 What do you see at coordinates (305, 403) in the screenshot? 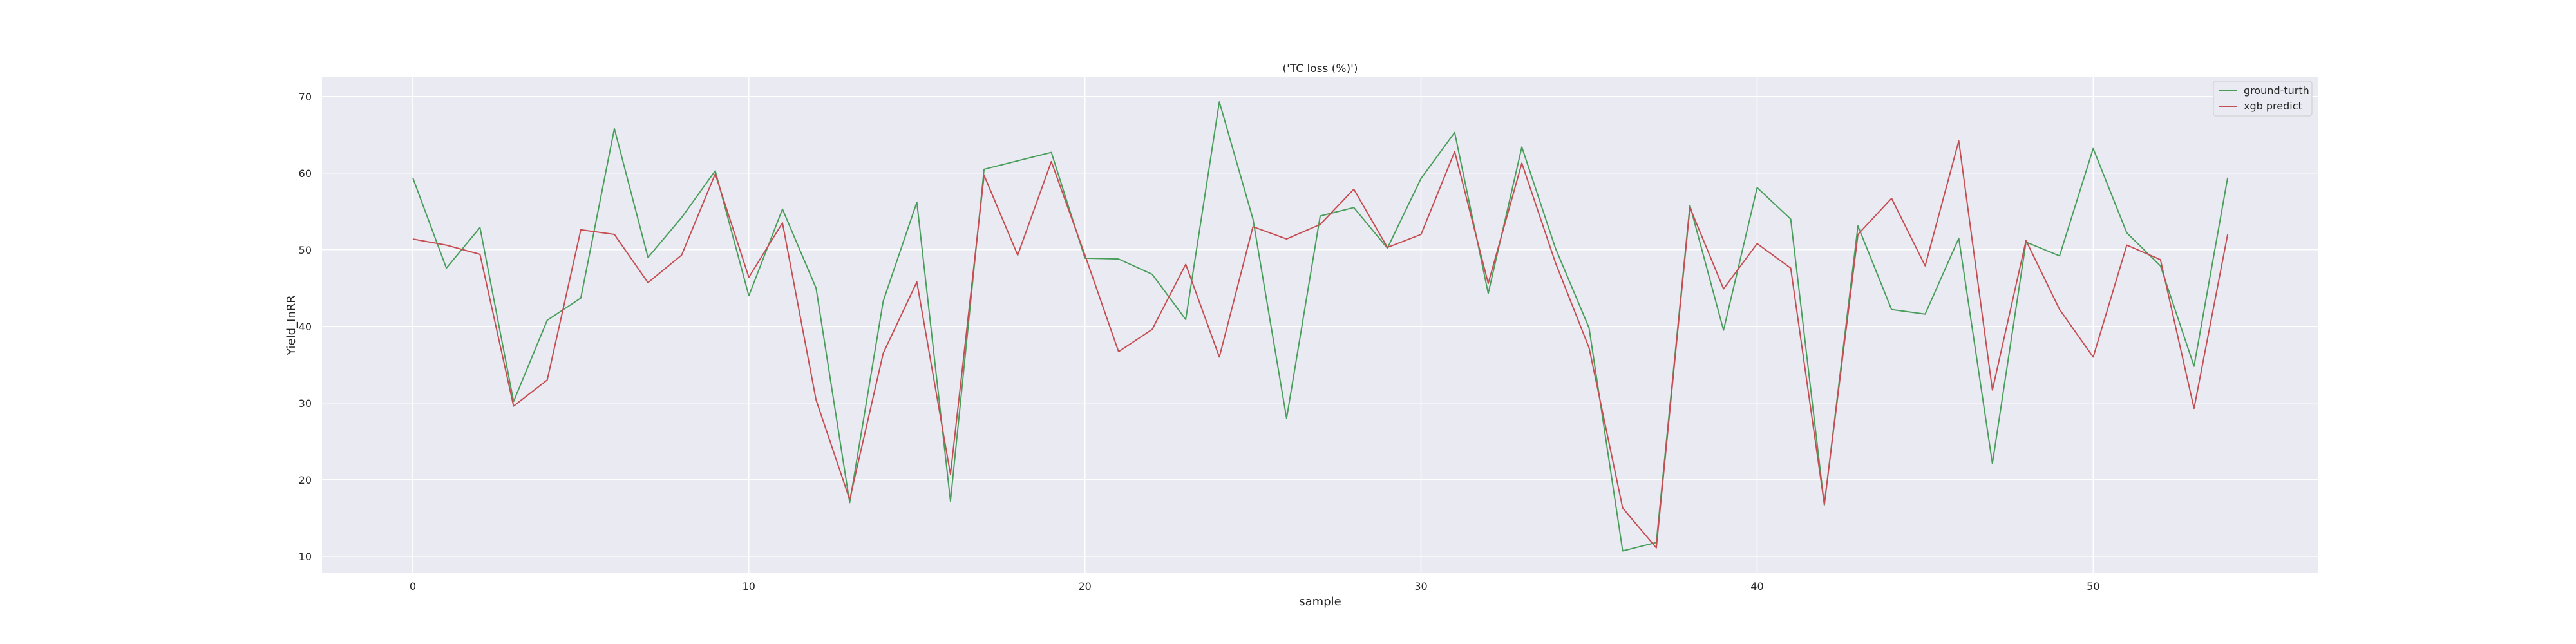
I see `y-tick-label: 30` at bounding box center [305, 403].